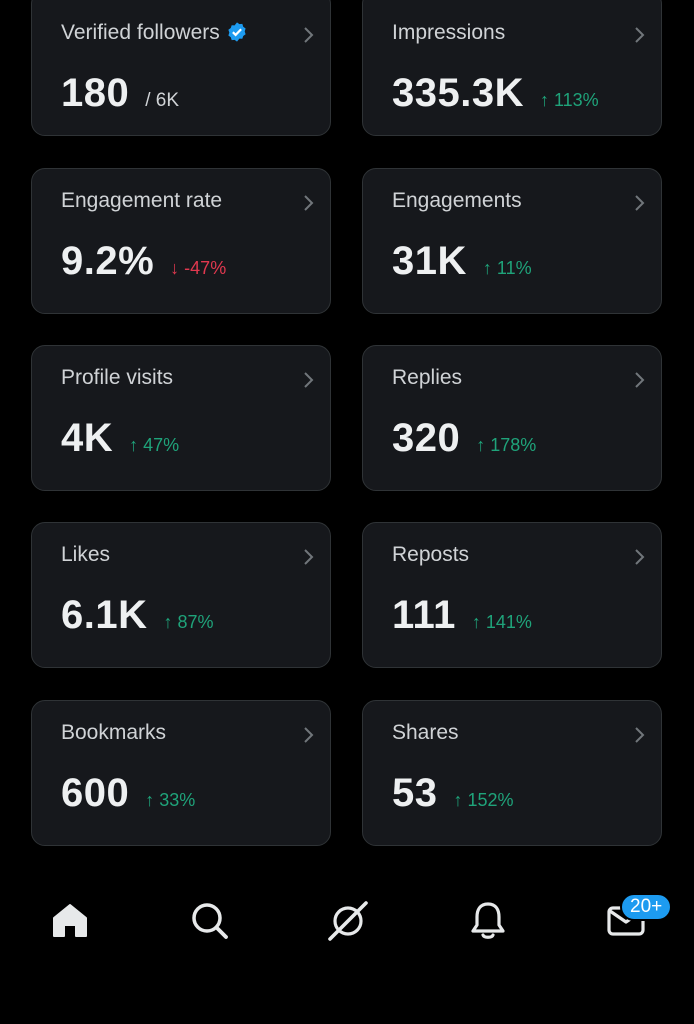 Image resolution: width=694 pixels, height=1024 pixels. What do you see at coordinates (512, 418) in the screenshot?
I see `stat-card-replies: Replies 320 ↑ 178%` at bounding box center [512, 418].